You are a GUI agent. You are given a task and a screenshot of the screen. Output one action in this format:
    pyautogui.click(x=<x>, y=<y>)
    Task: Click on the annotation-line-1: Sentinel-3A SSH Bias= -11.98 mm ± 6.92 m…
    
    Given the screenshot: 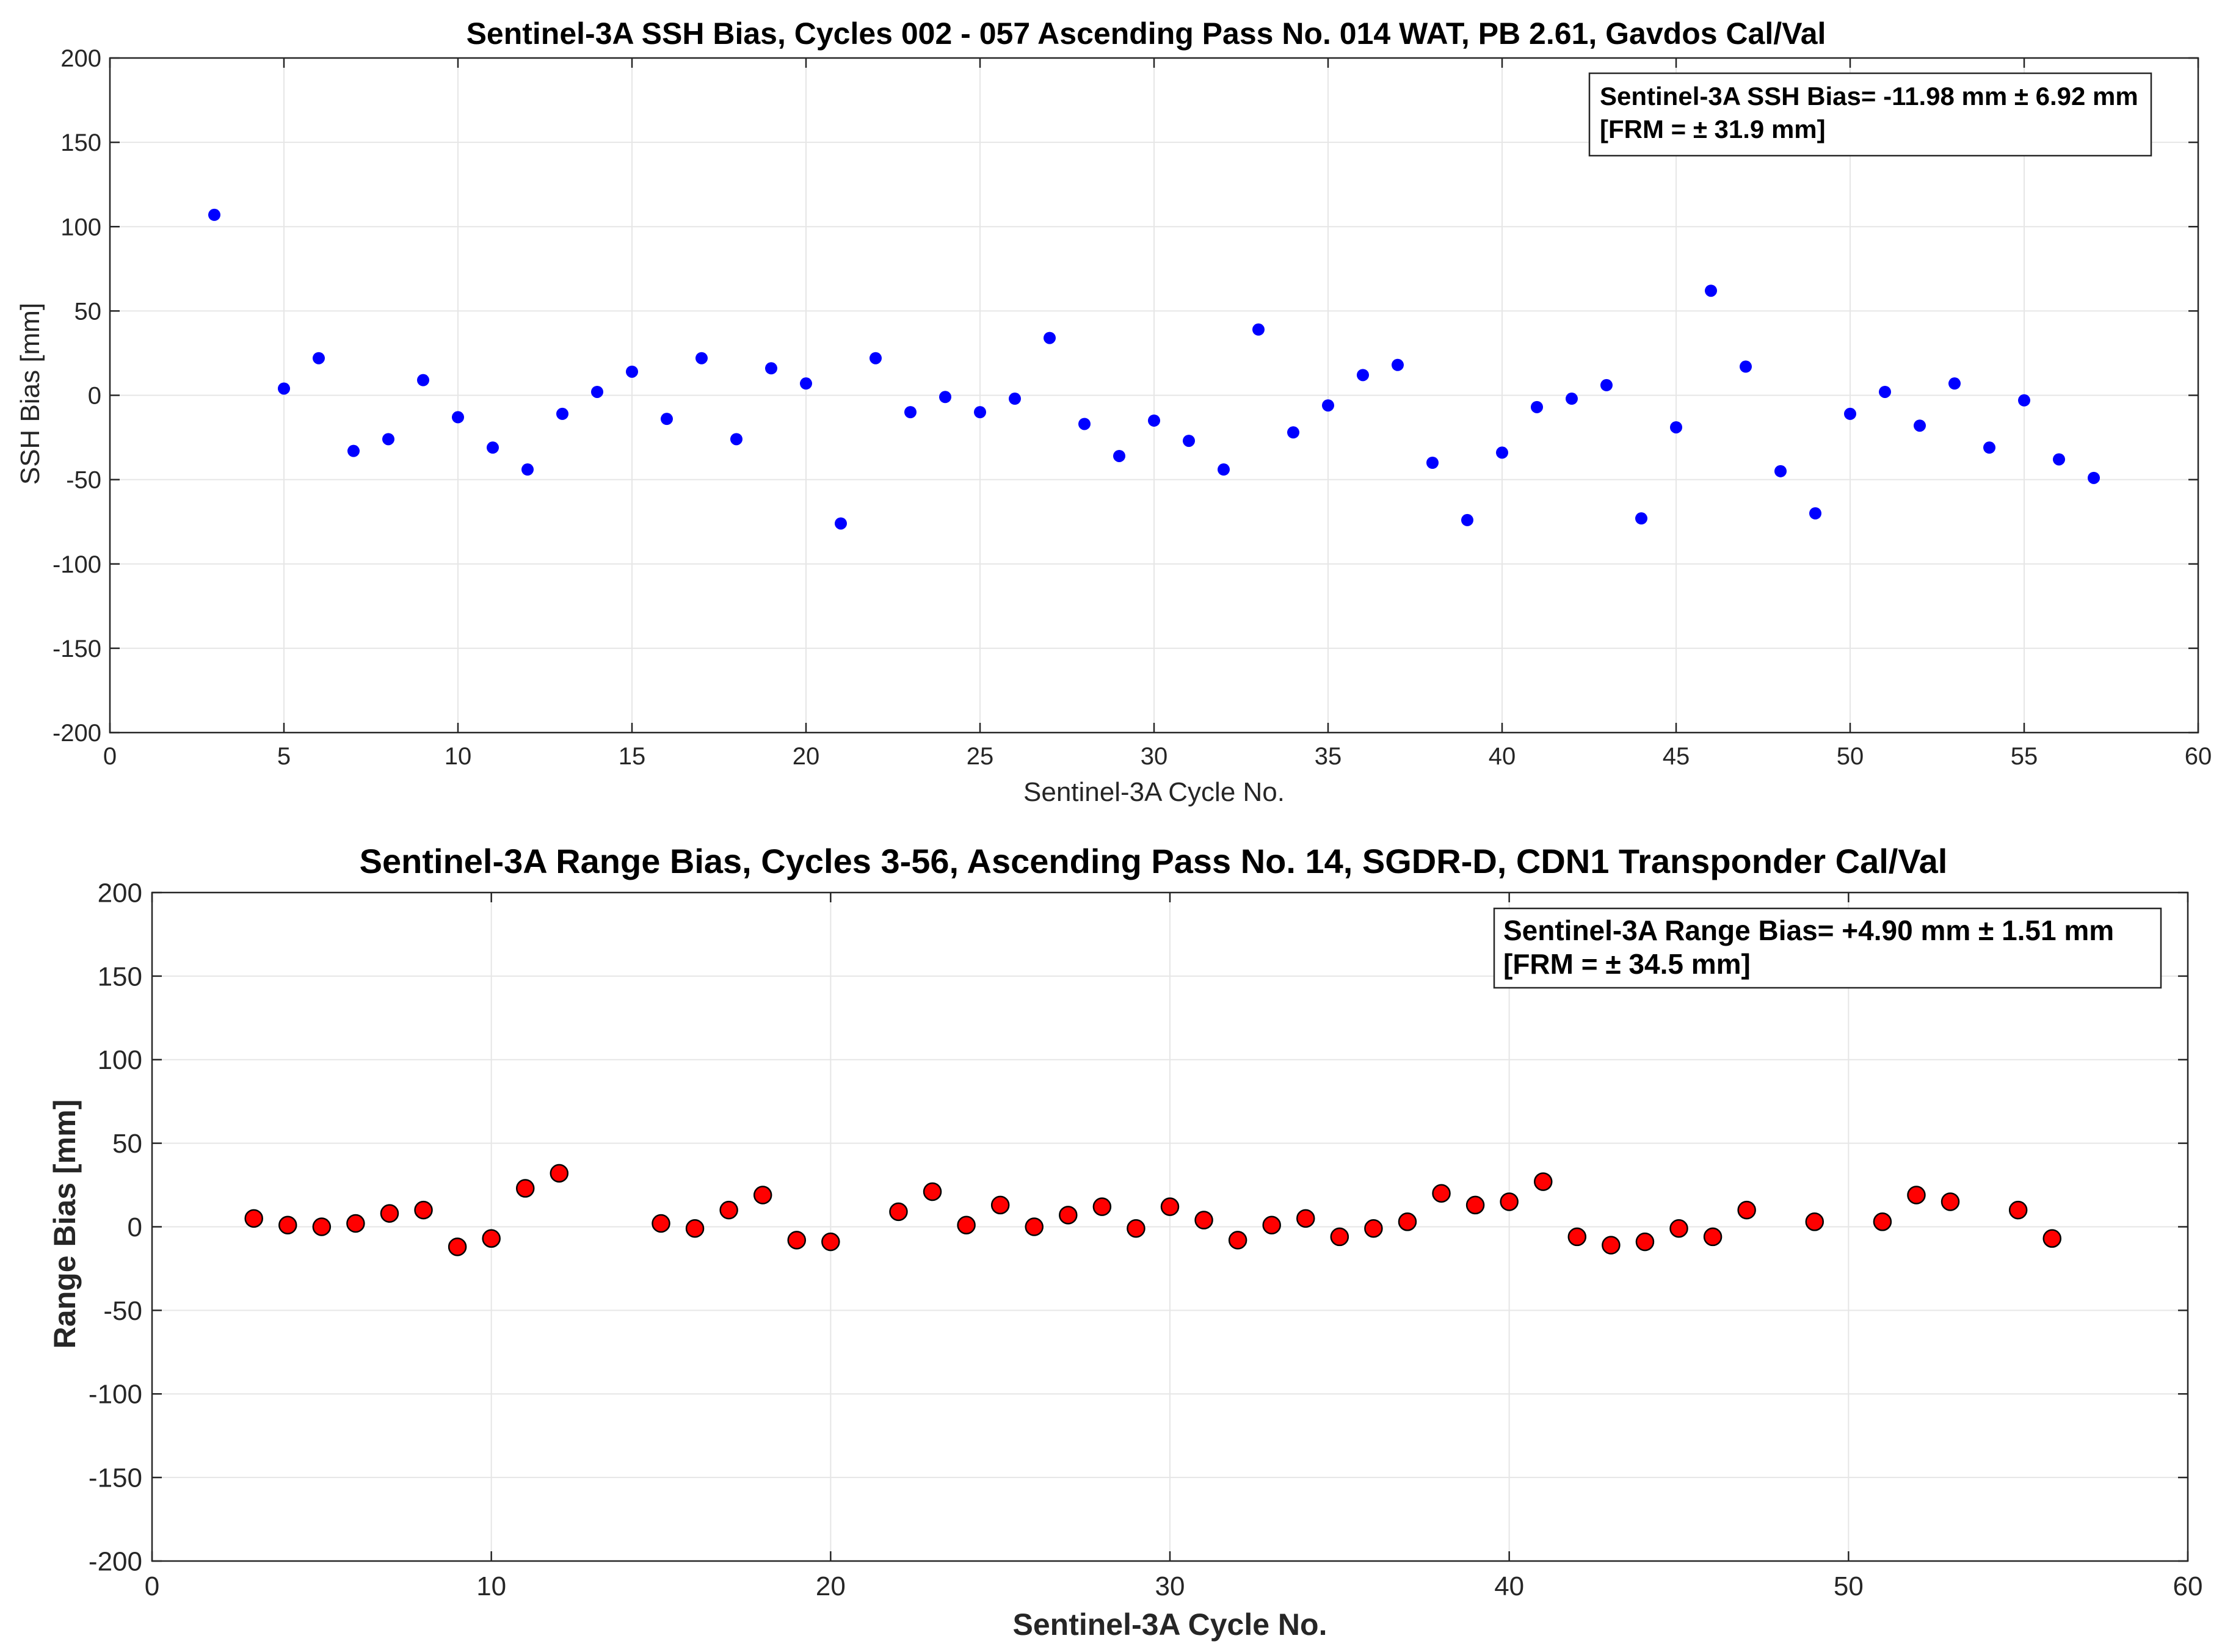 What is the action you would take?
    pyautogui.click(x=1869, y=96)
    